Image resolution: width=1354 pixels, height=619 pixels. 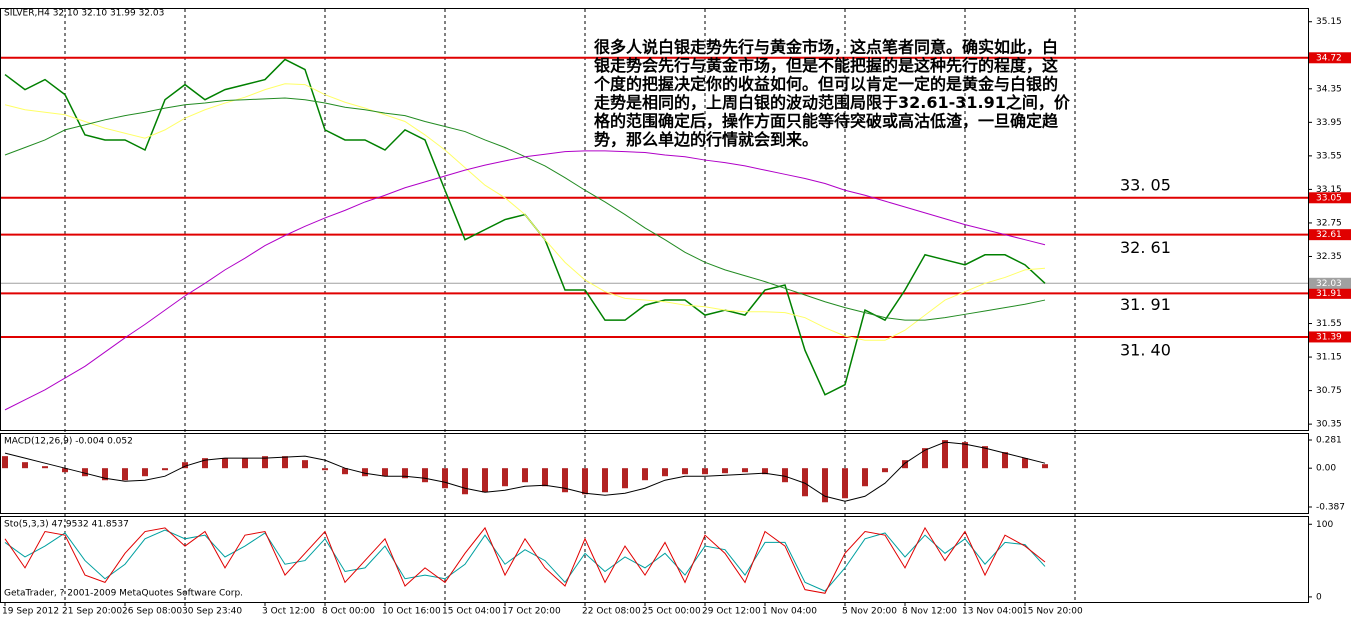 What do you see at coordinates (671, 612) in the screenshot?
I see `x-tick-label: 25 Oct 00:00` at bounding box center [671, 612].